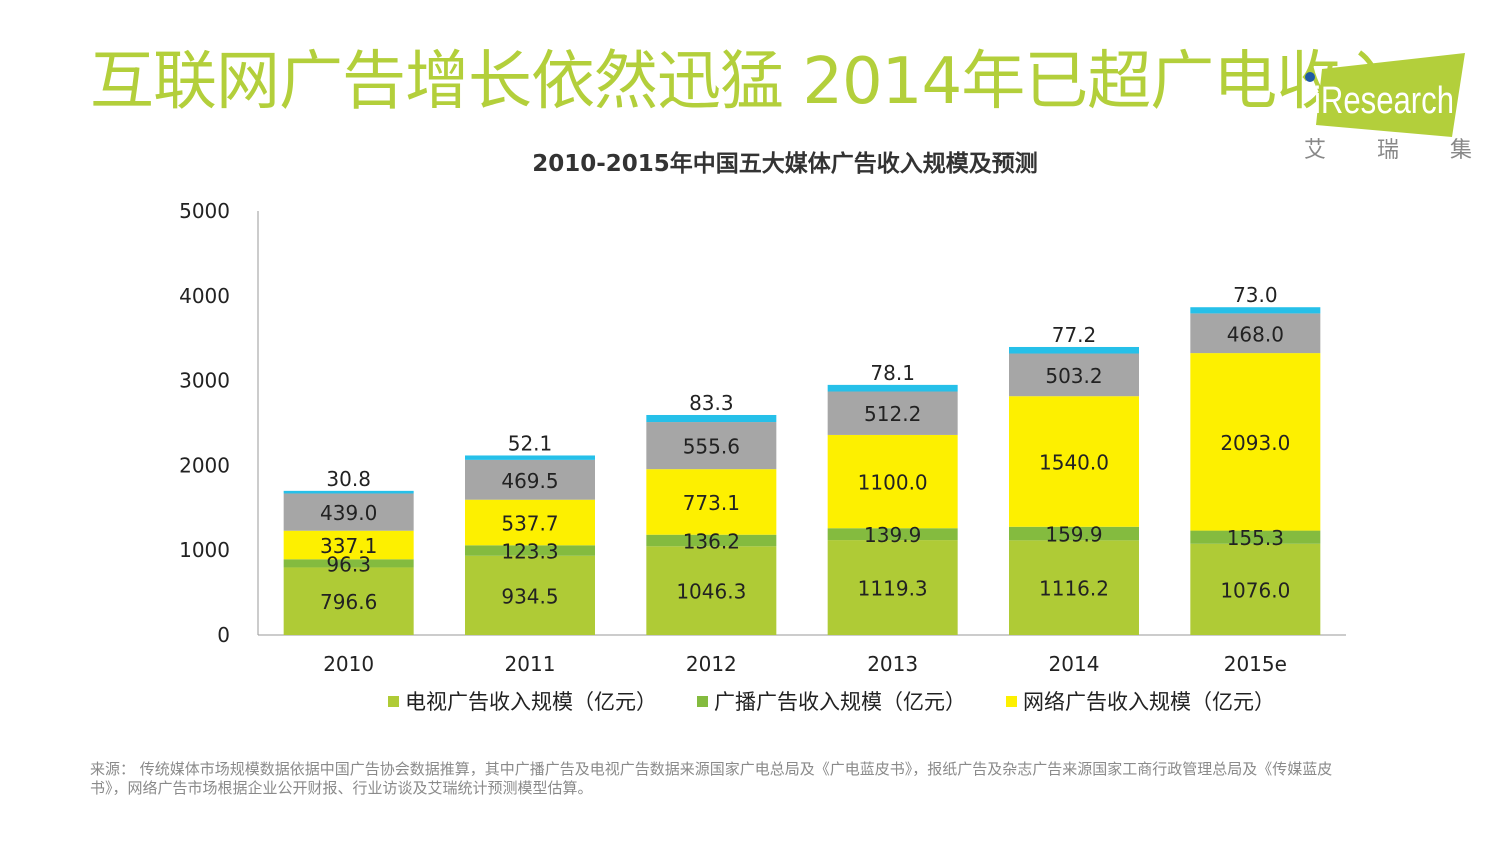  Describe the element at coordinates (393, 701) in the screenshot. I see `legend-swatch-tv` at that location.